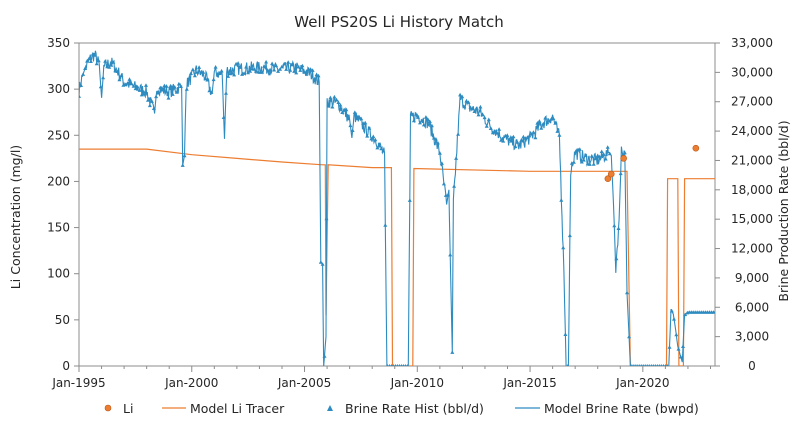  I want to click on y-tick-label: 300, so click(58, 89).